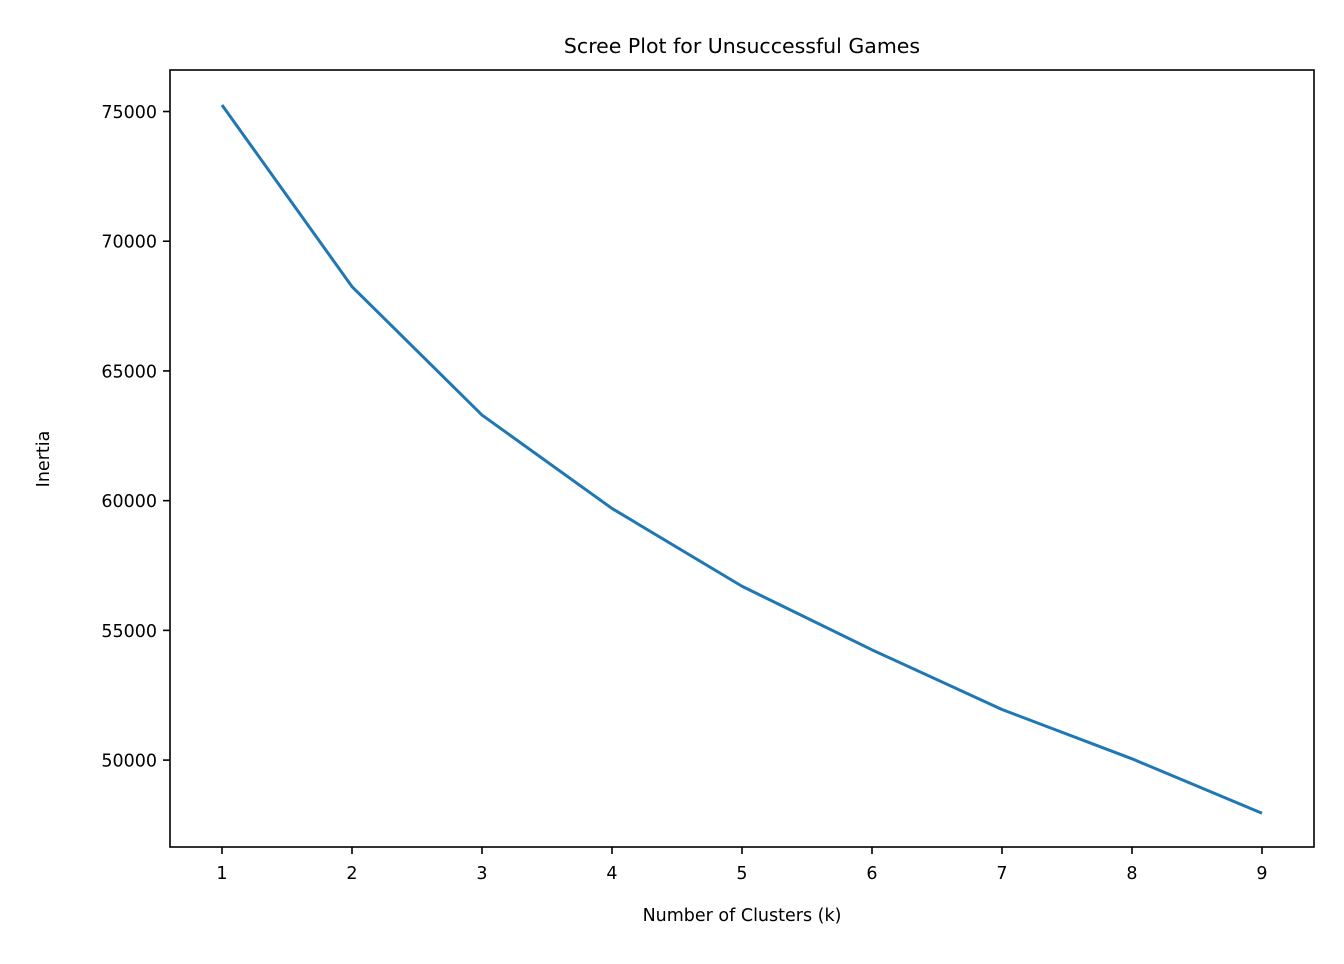  Describe the element at coordinates (742, 46) in the screenshot. I see `chart-title: Scree Plot for Unsuccessful Games` at that location.